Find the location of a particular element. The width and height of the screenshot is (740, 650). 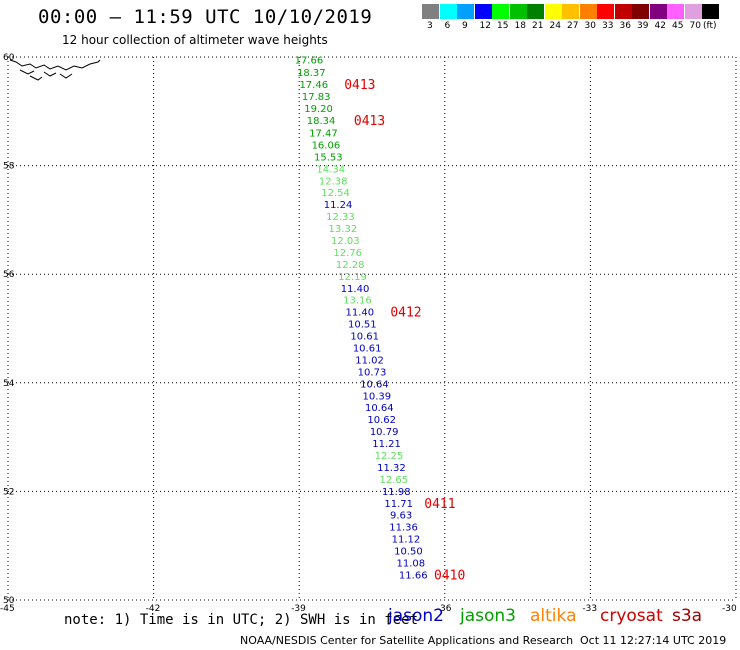

satellite-jason3: jason3 is located at coordinates (488, 616).